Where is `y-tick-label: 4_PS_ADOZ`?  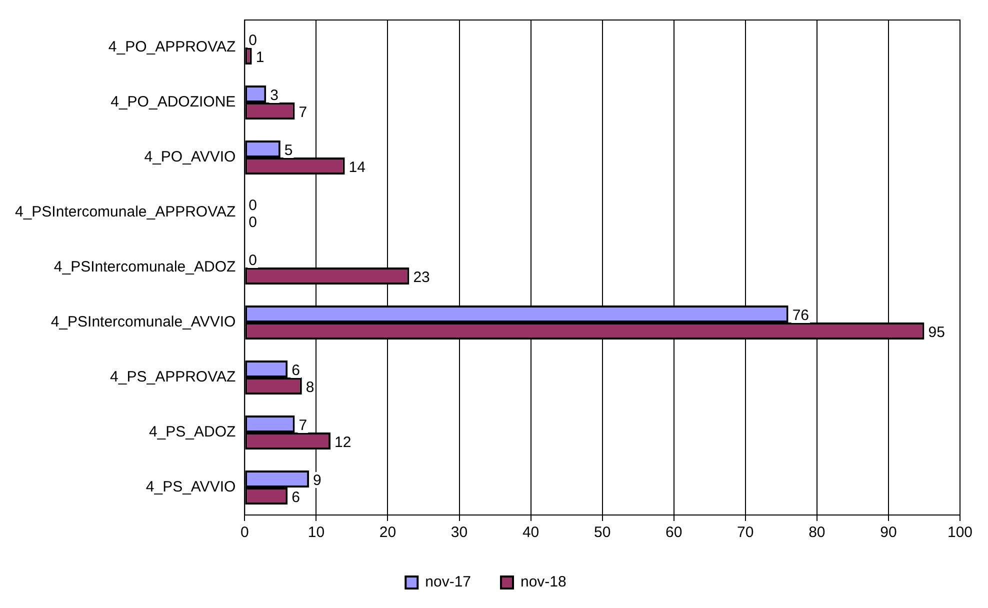
y-tick-label: 4_PS_ADOZ is located at coordinates (192, 432).